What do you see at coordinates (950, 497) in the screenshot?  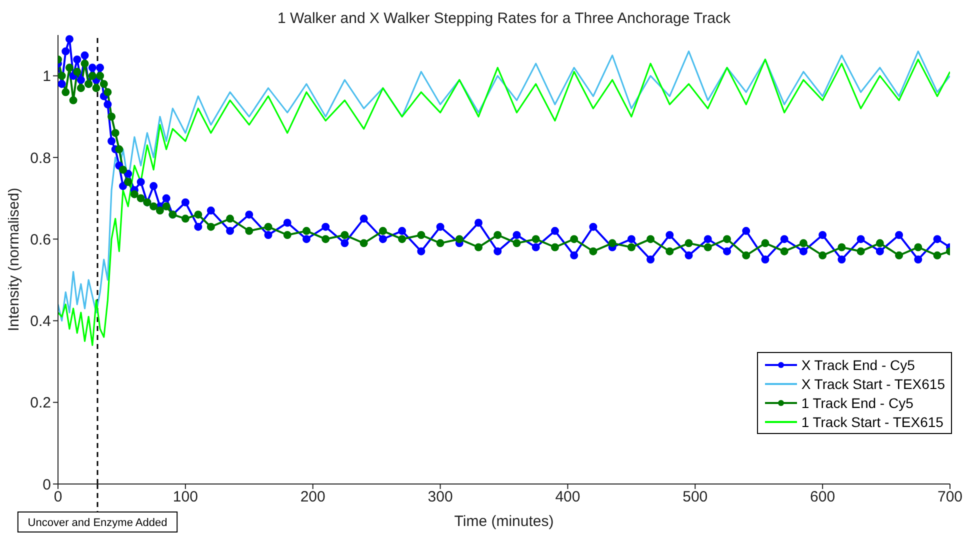 I see `x-tick-label: 700` at bounding box center [950, 497].